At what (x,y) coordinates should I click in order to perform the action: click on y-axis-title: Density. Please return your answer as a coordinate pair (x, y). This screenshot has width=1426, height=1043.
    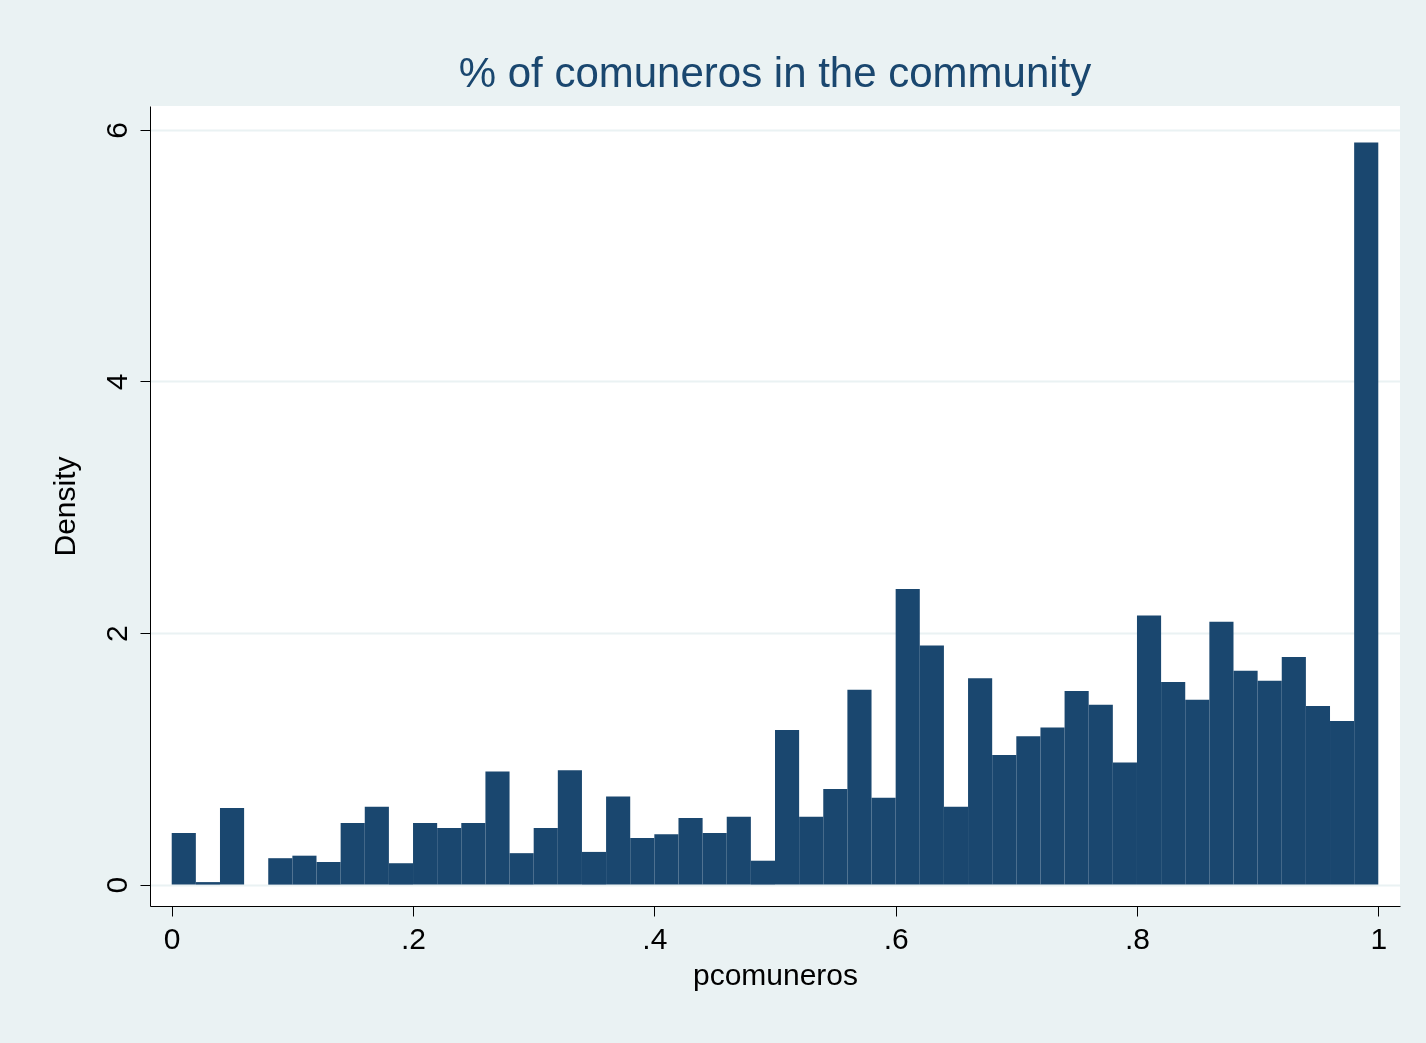
    Looking at the image, I should click on (64, 506).